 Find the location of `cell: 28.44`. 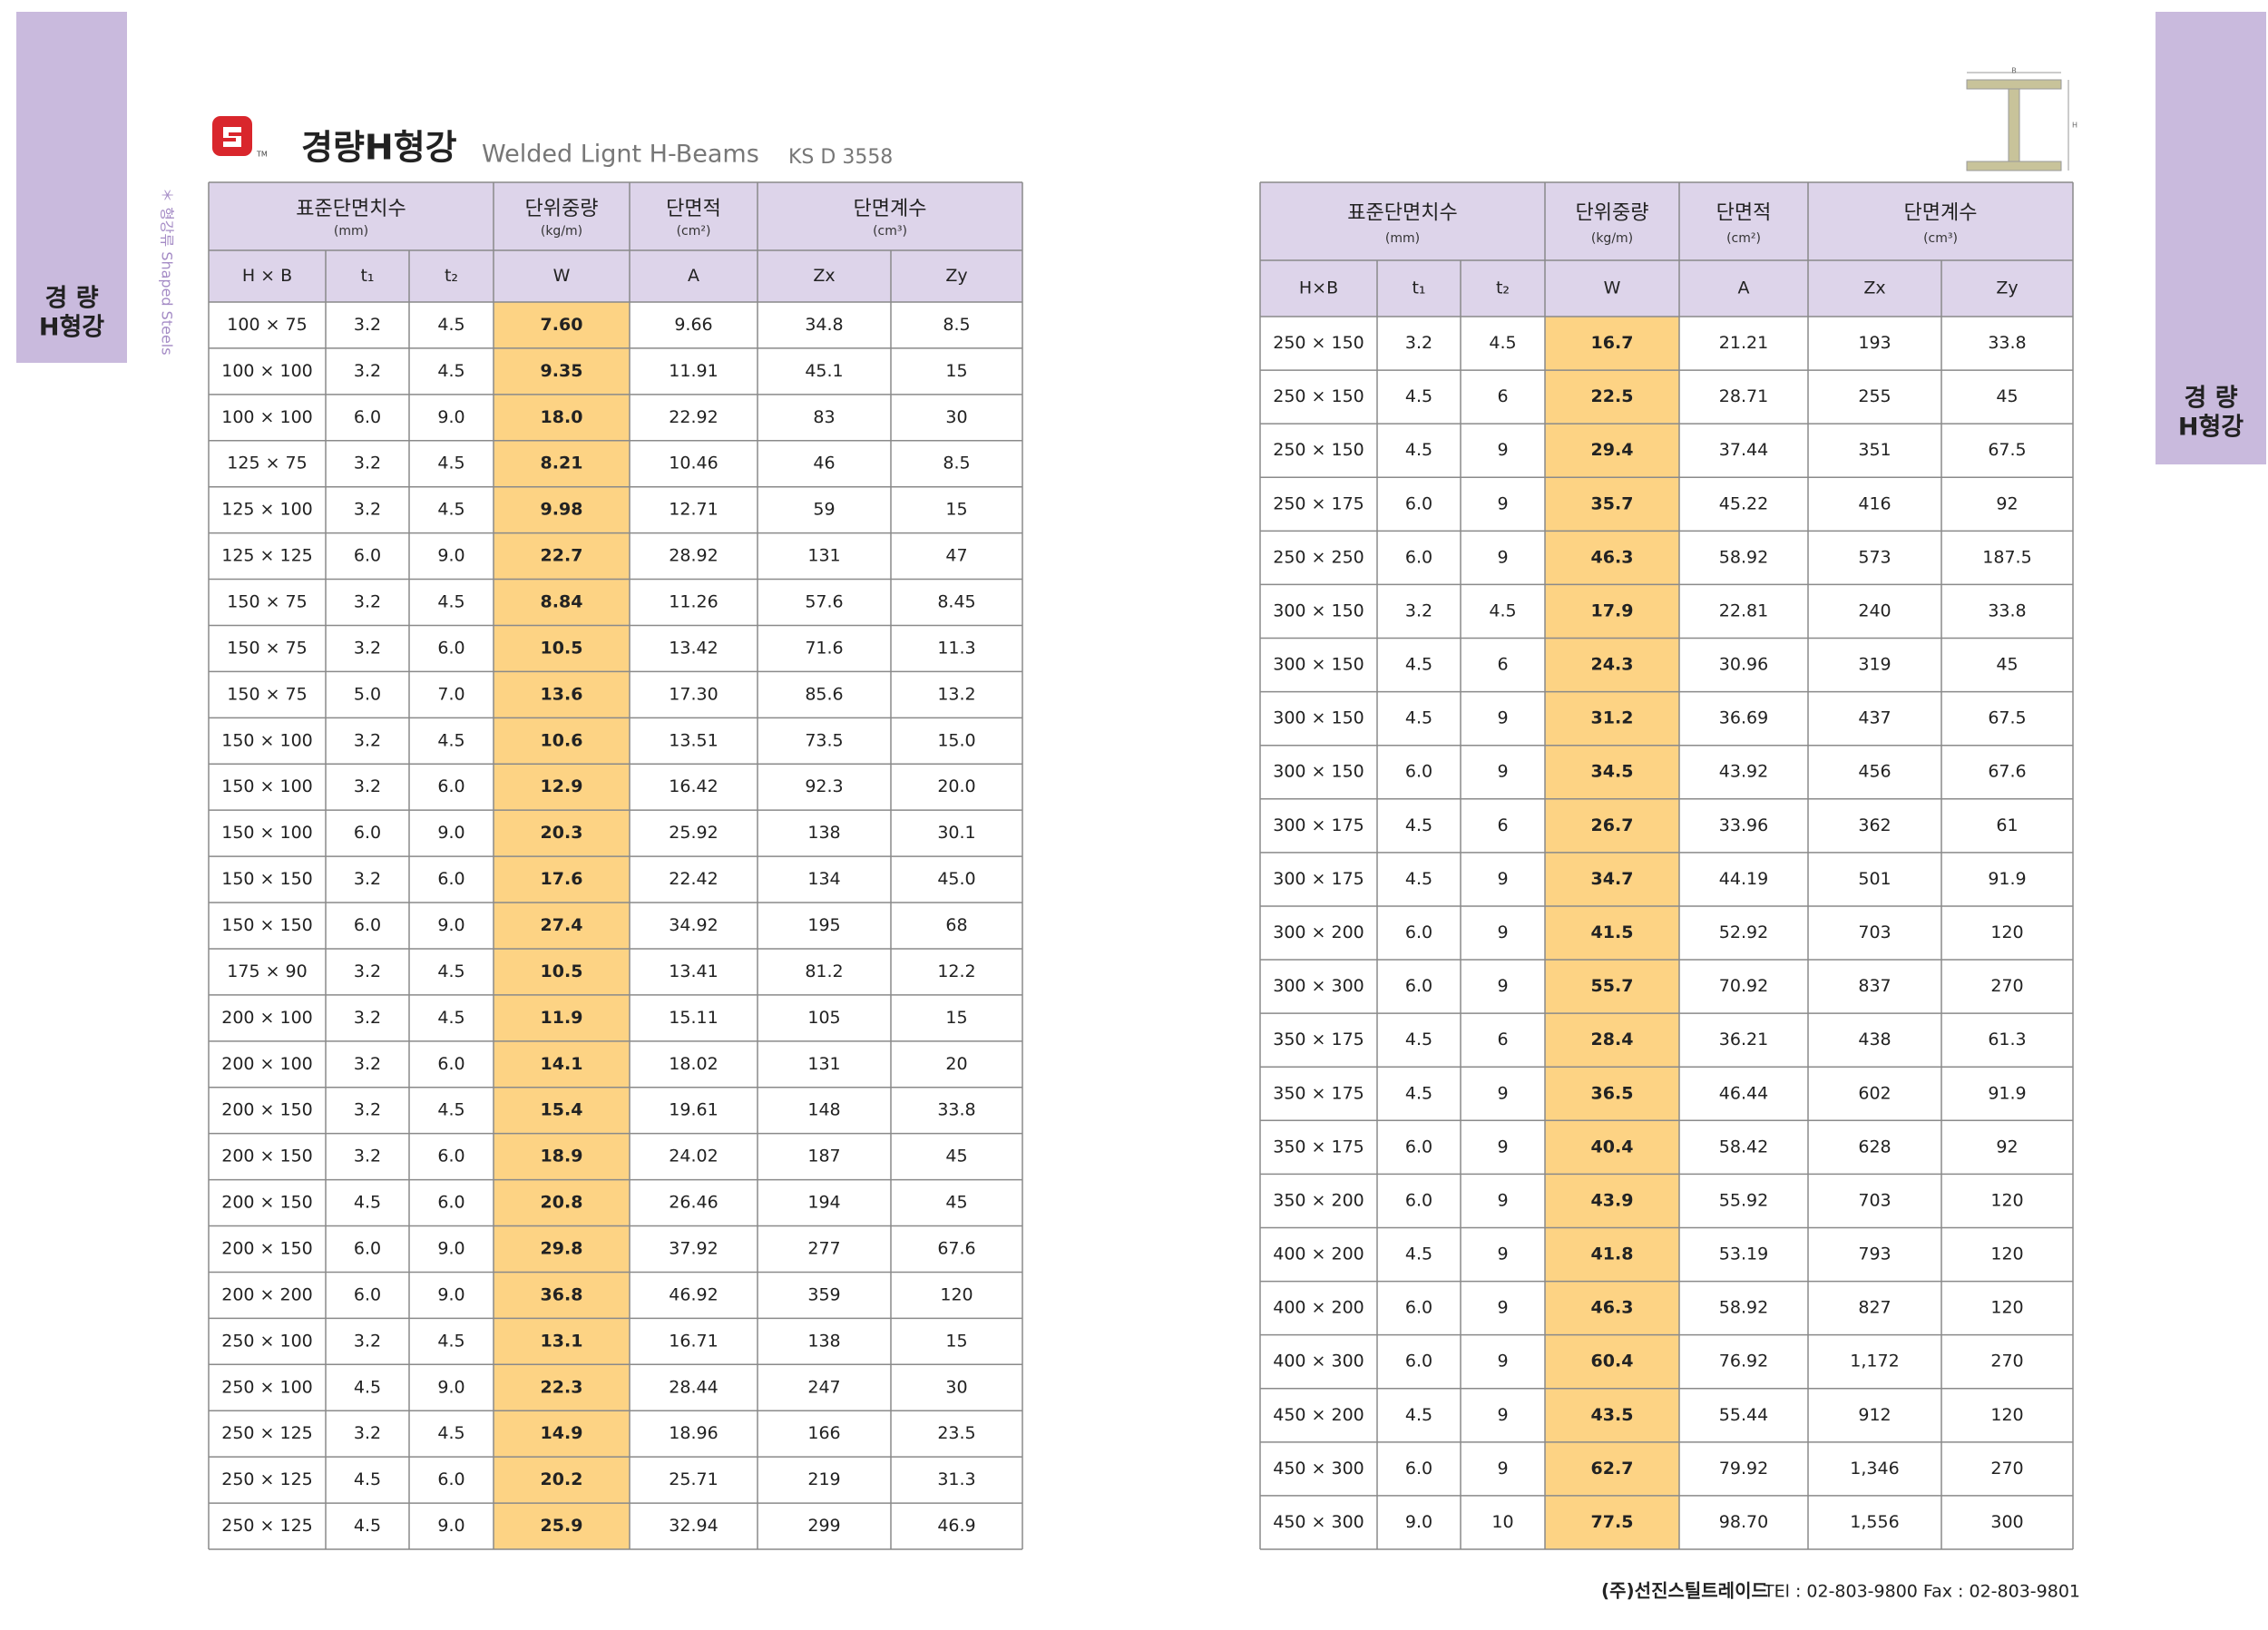

cell: 28.44 is located at coordinates (694, 1387).